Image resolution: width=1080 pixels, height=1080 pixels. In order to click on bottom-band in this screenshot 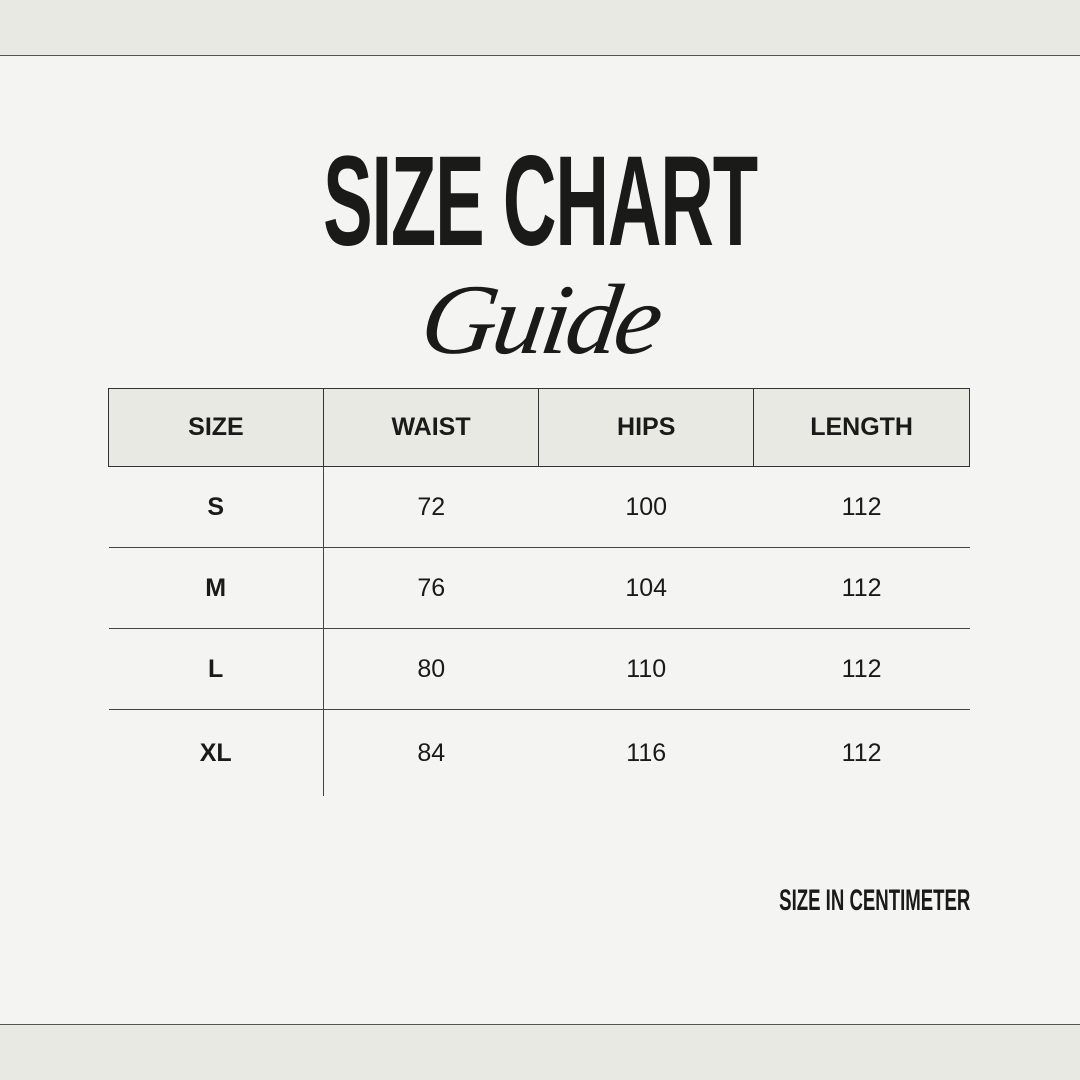, I will do `click(540, 1052)`.